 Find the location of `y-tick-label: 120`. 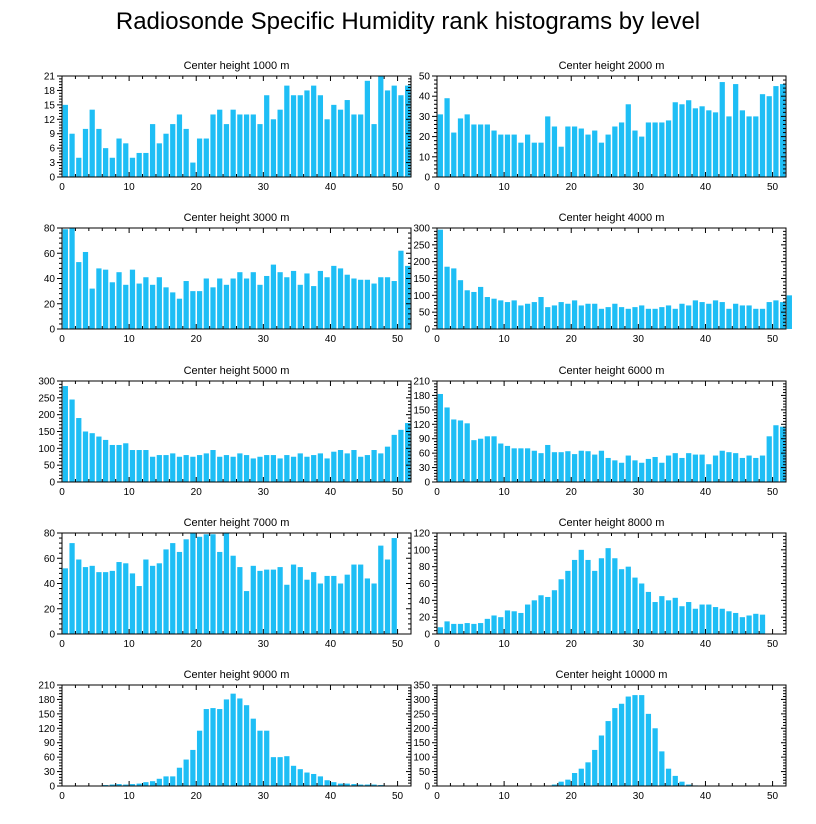

y-tick-label: 120 is located at coordinates (421, 425).